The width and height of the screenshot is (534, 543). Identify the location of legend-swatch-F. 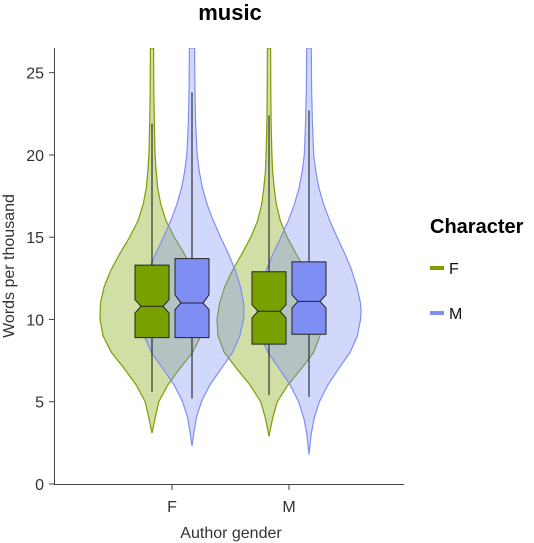
(437, 268).